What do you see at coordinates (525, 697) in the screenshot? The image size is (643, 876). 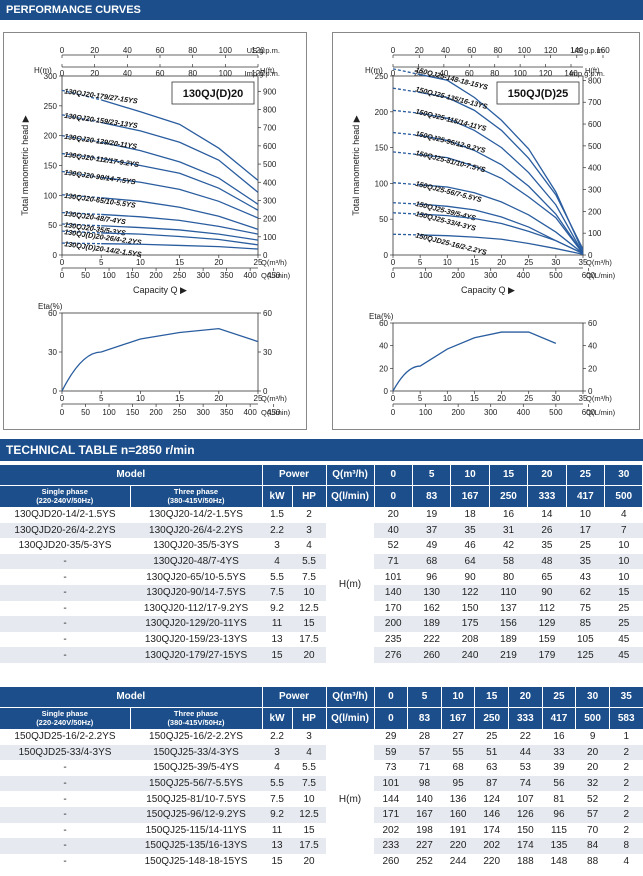 I see `q-m3h-value: 20` at bounding box center [525, 697].